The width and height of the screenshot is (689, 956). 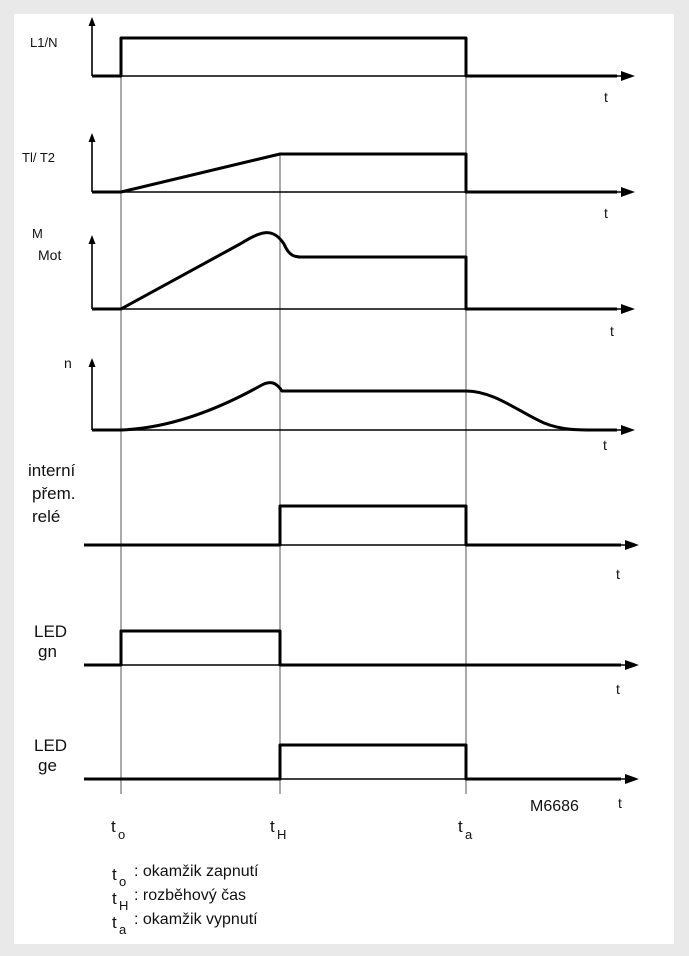 I want to click on mmot-label-main: M, so click(x=37, y=233).